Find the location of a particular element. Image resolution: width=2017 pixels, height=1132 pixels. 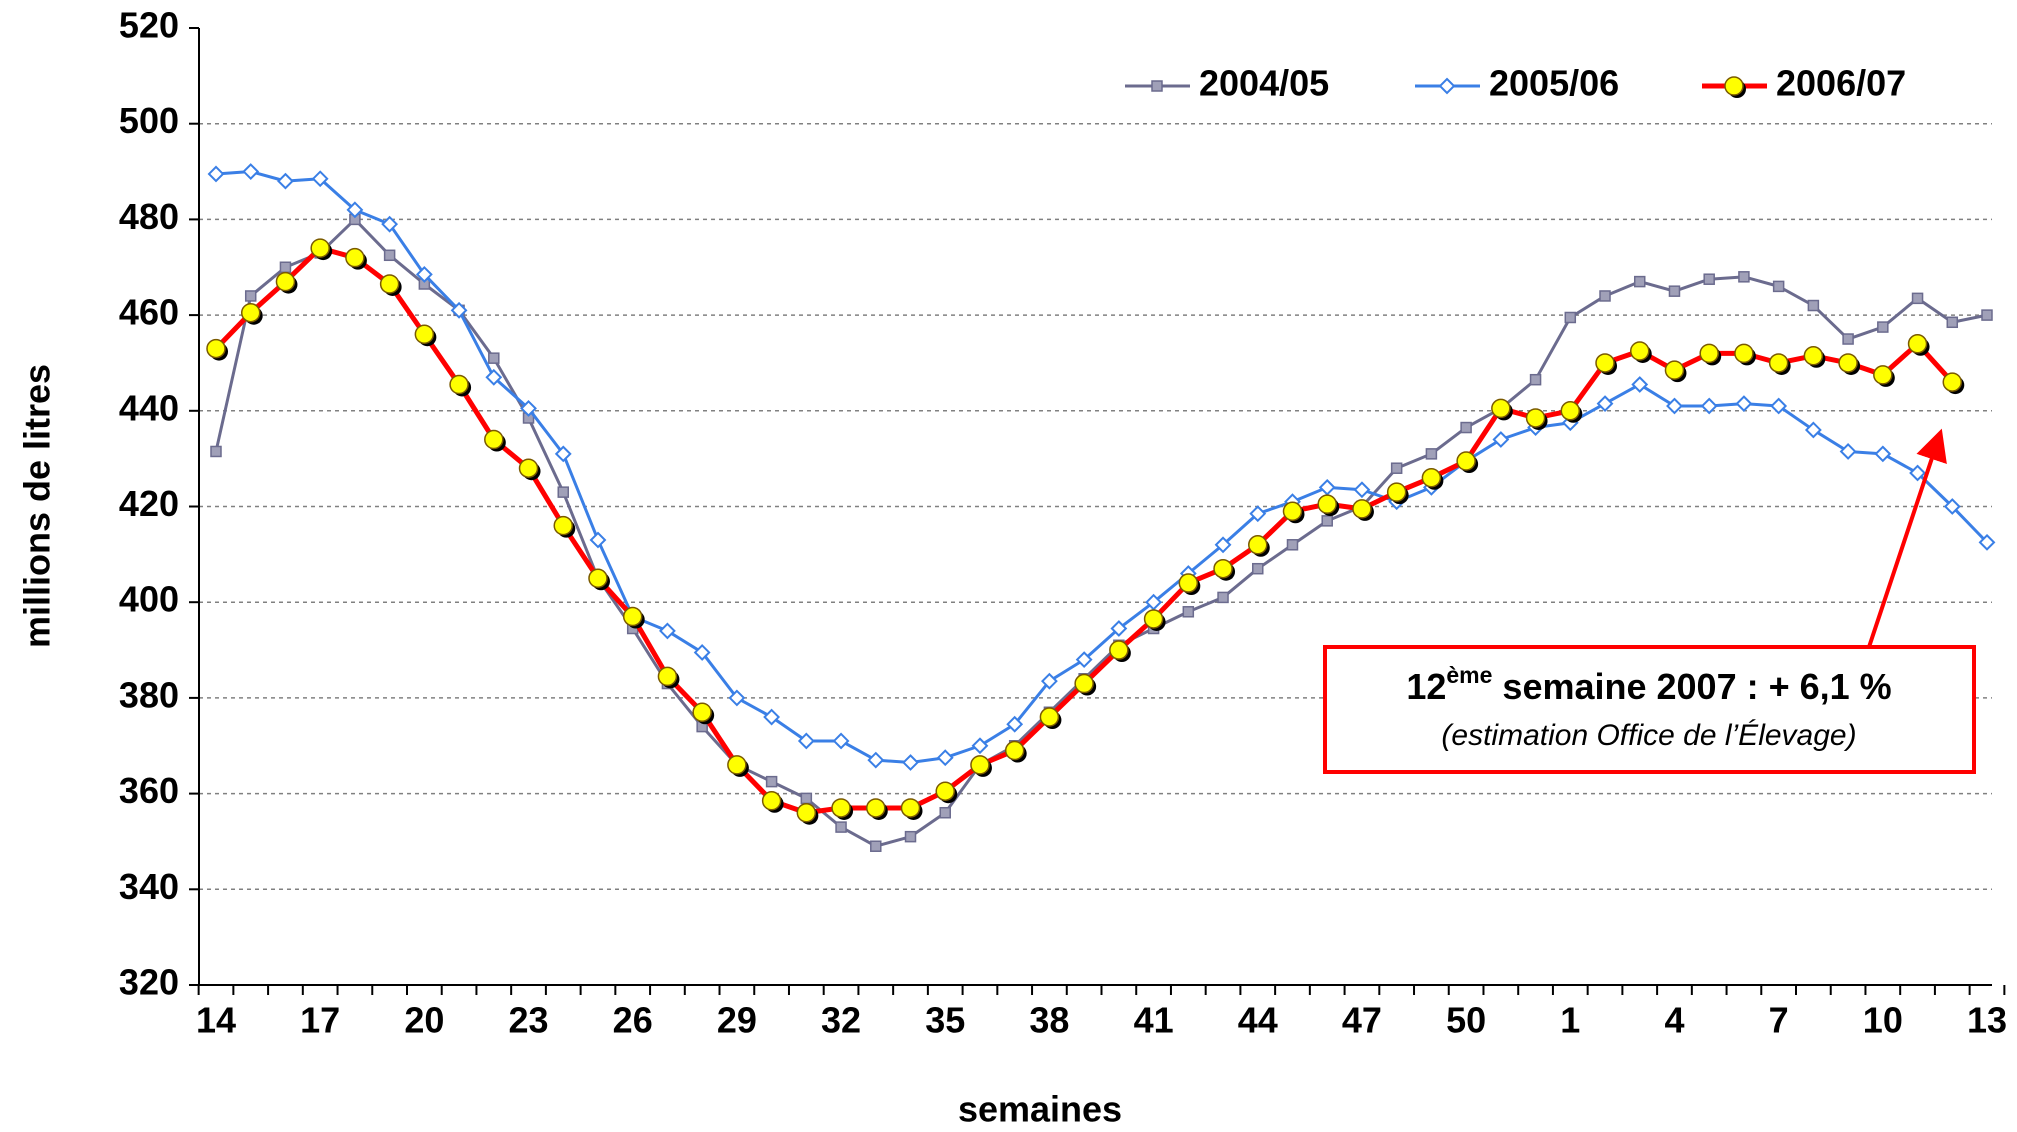

legend-label: 2005/06 is located at coordinates (1554, 83).